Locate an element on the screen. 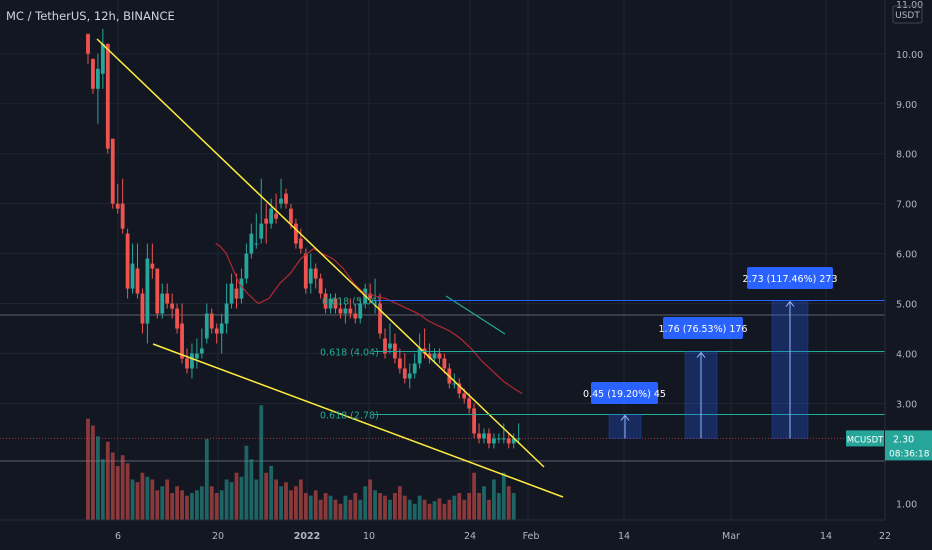 The image size is (932, 550). price-tick-label: 4.00 is located at coordinates (906, 355).